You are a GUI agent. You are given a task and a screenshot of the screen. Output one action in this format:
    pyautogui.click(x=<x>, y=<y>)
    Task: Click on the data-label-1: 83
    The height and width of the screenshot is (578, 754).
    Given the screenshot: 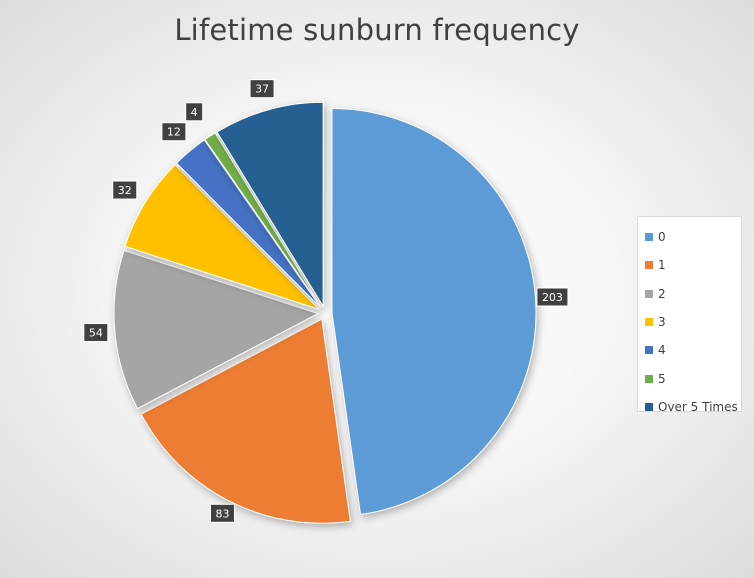 What is the action you would take?
    pyautogui.click(x=222, y=513)
    